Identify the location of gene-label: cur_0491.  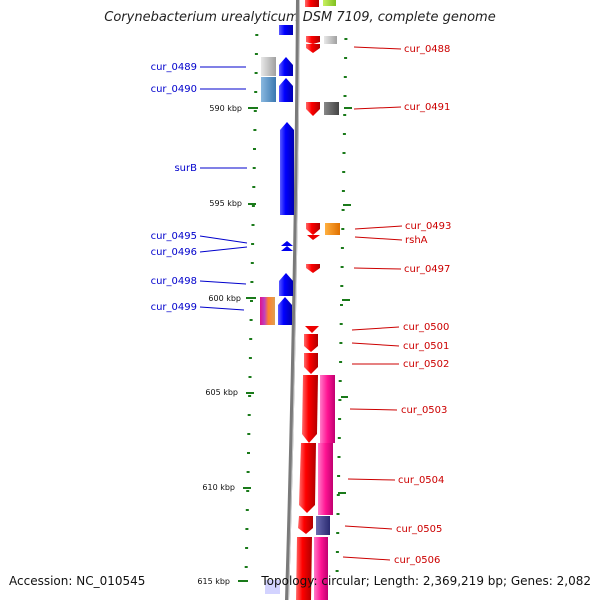
(427, 107).